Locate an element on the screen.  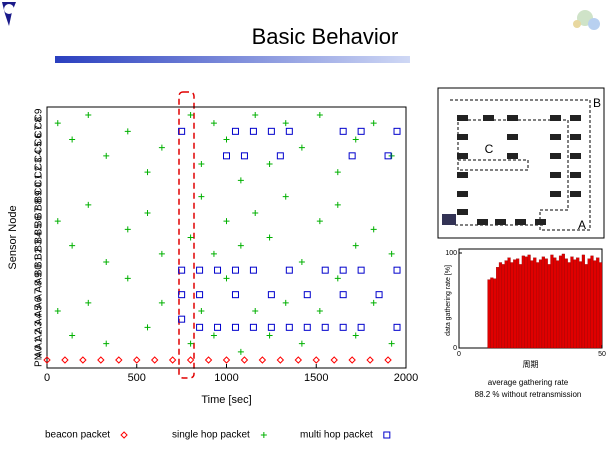
caption: average gathering rate is located at coordinates (528, 382).